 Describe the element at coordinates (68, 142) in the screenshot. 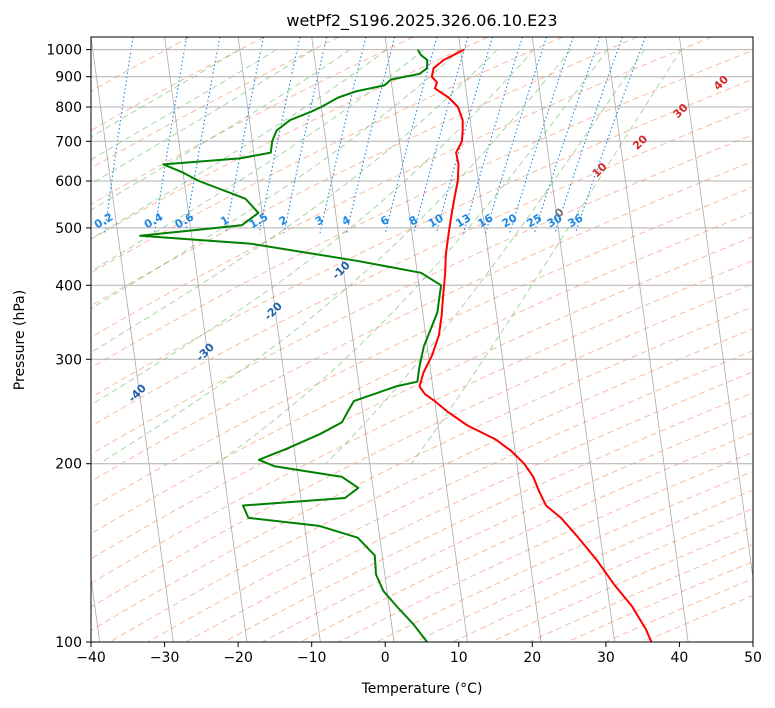

I see `y-tick-label: 700` at that location.